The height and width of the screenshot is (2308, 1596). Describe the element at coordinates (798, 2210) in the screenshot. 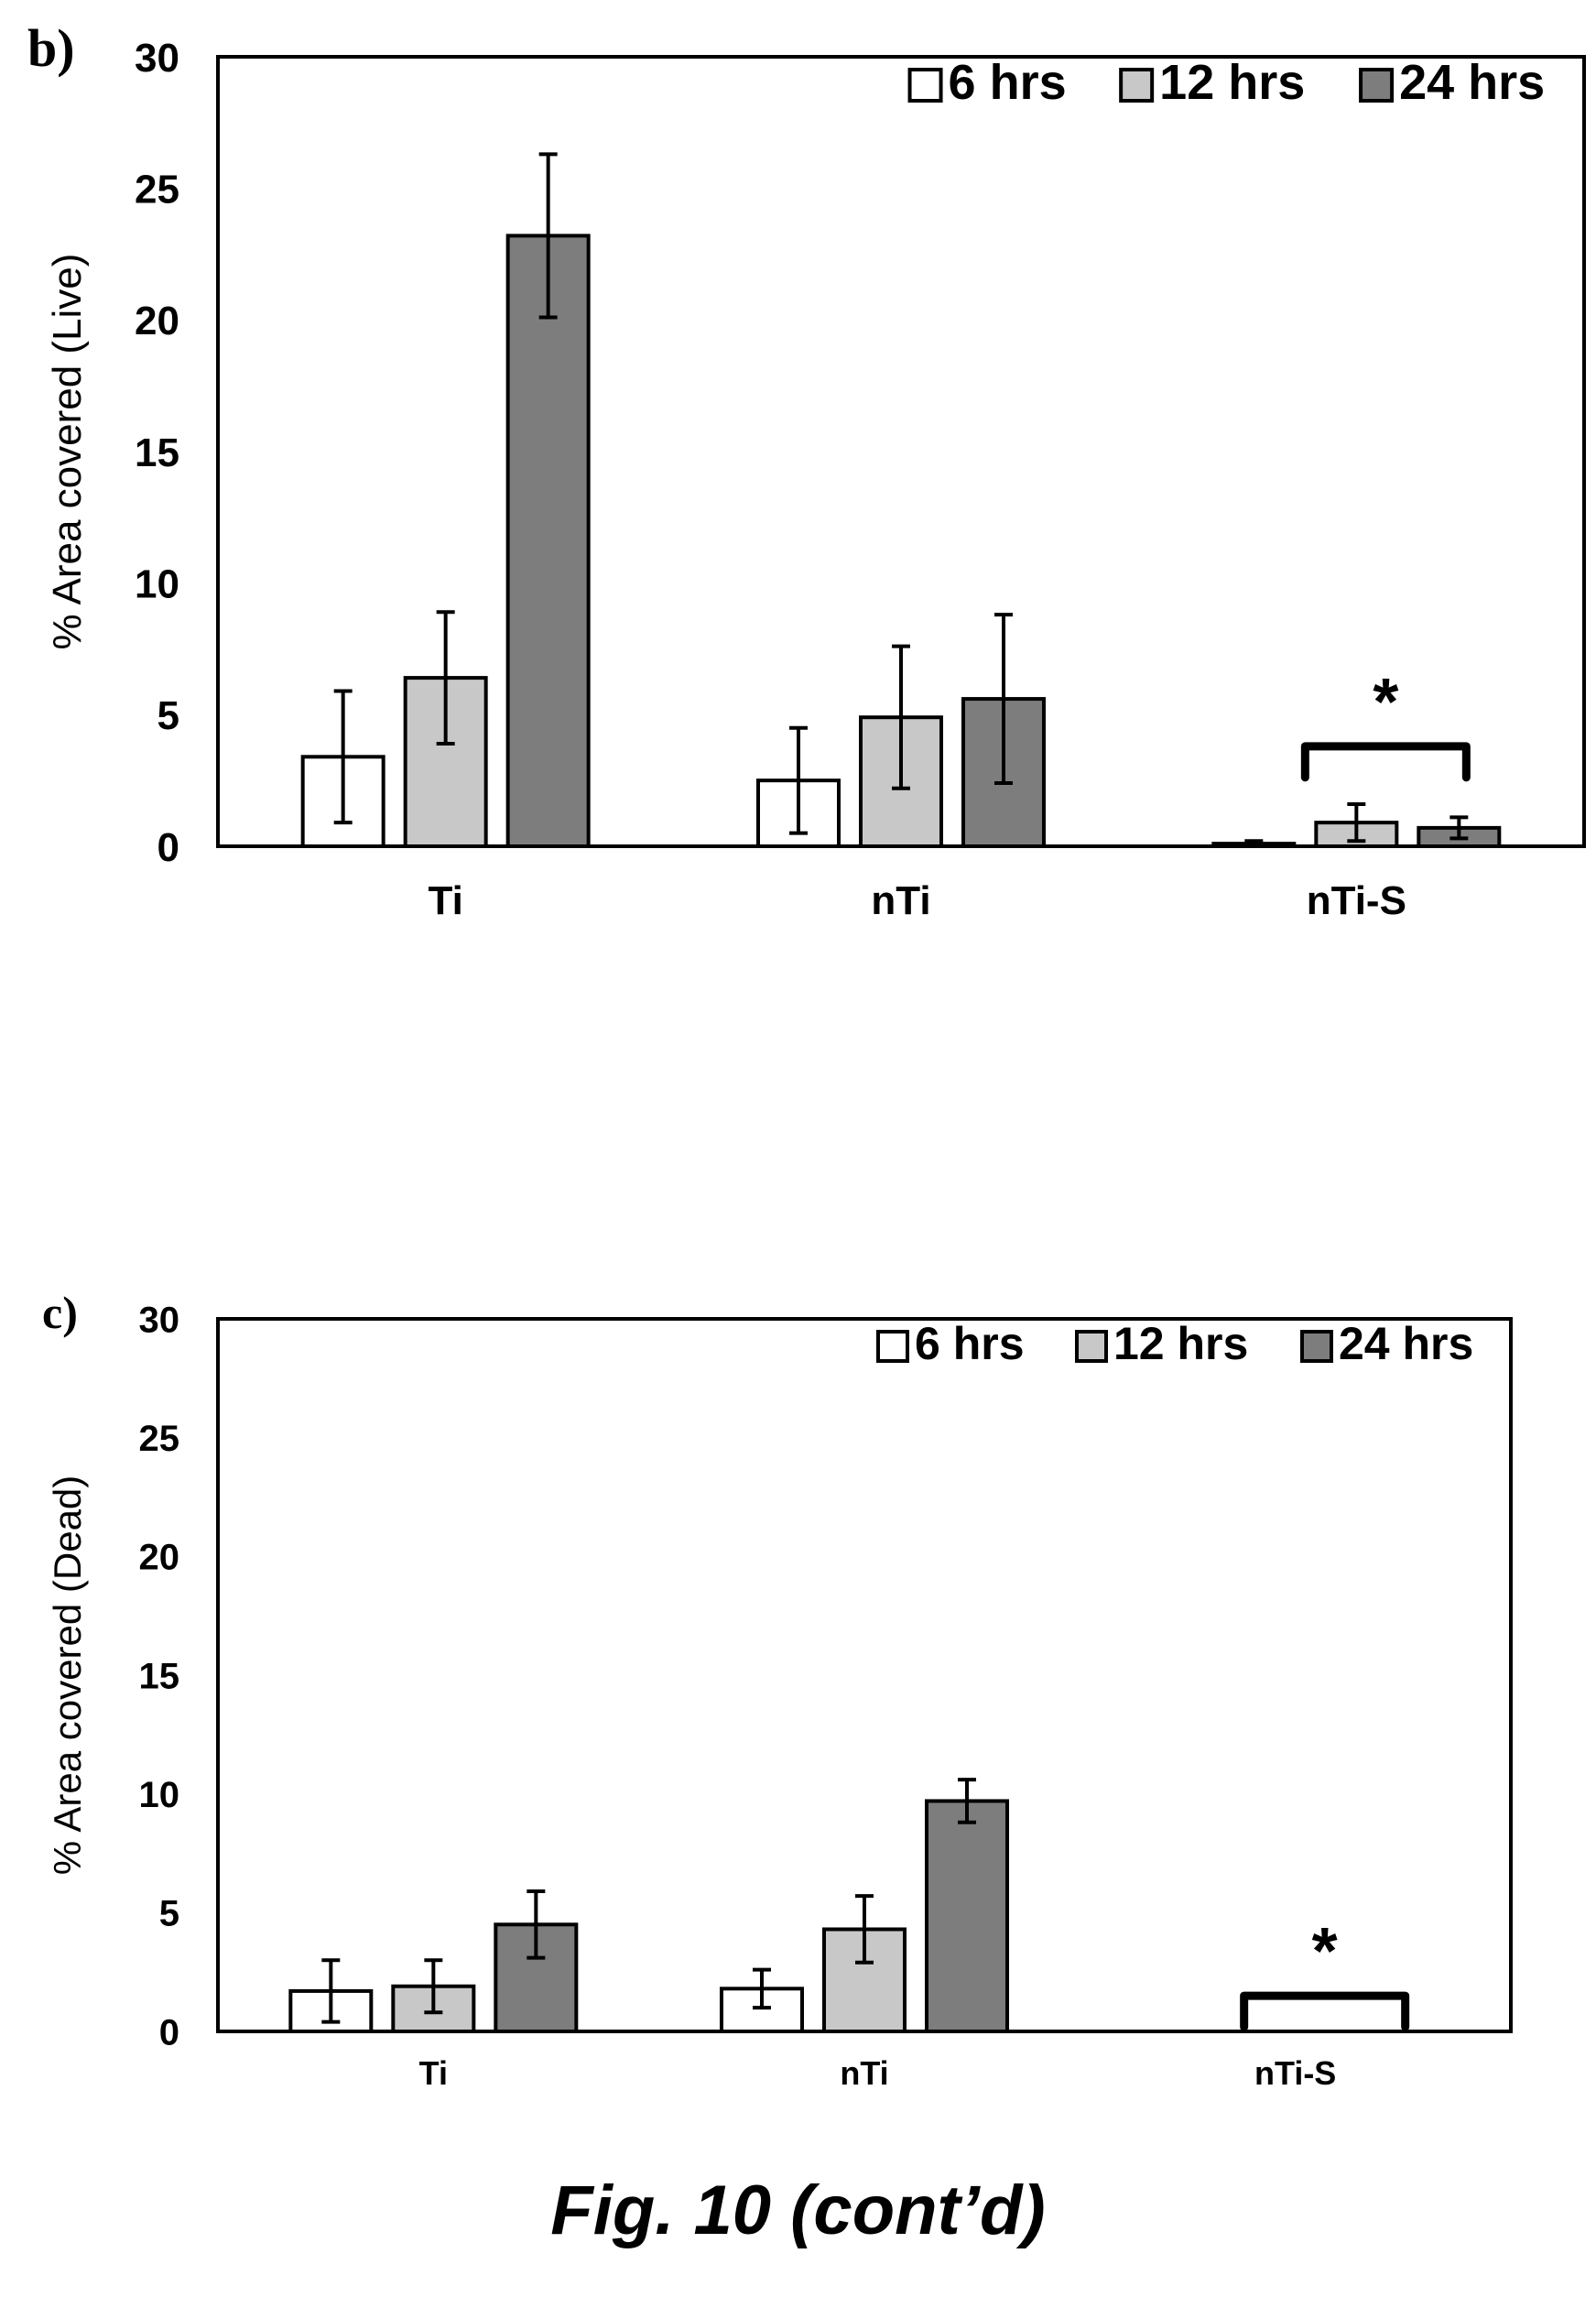

I see `figure-caption: Fig. 10 (cont’d)` at that location.